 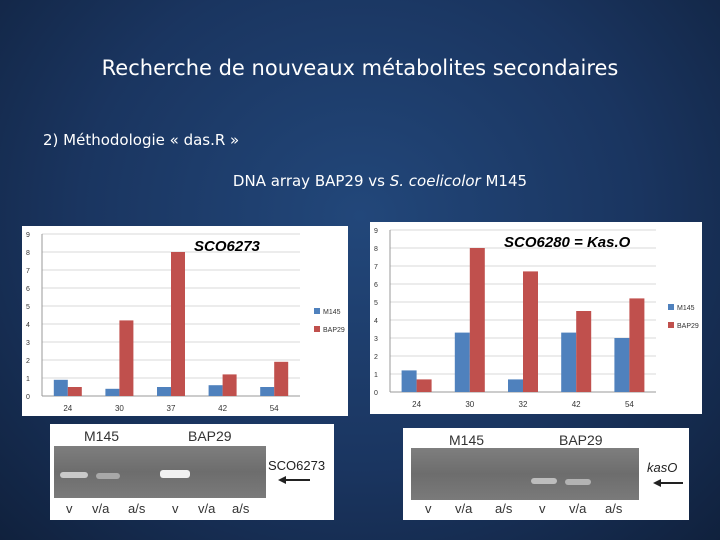 I want to click on chart-sco6273-plot: 0 1 2 3 4 5 6 7 8 9 24 30 37 42 54 M145 BAP29, so click(x=185, y=322).